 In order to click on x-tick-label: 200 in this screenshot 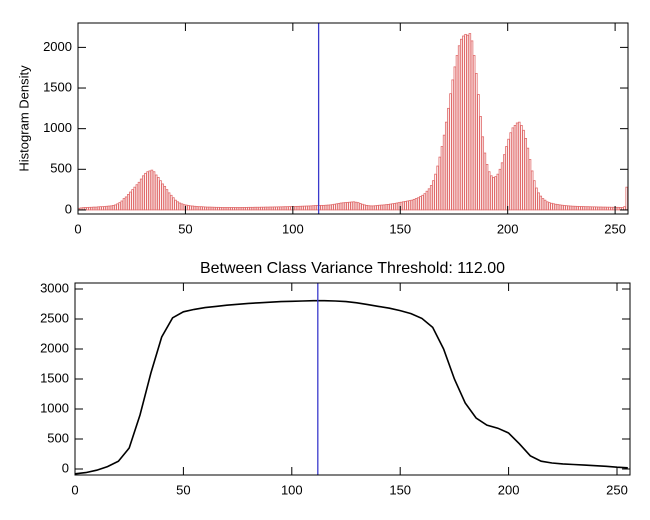, I will do `click(508, 228)`.